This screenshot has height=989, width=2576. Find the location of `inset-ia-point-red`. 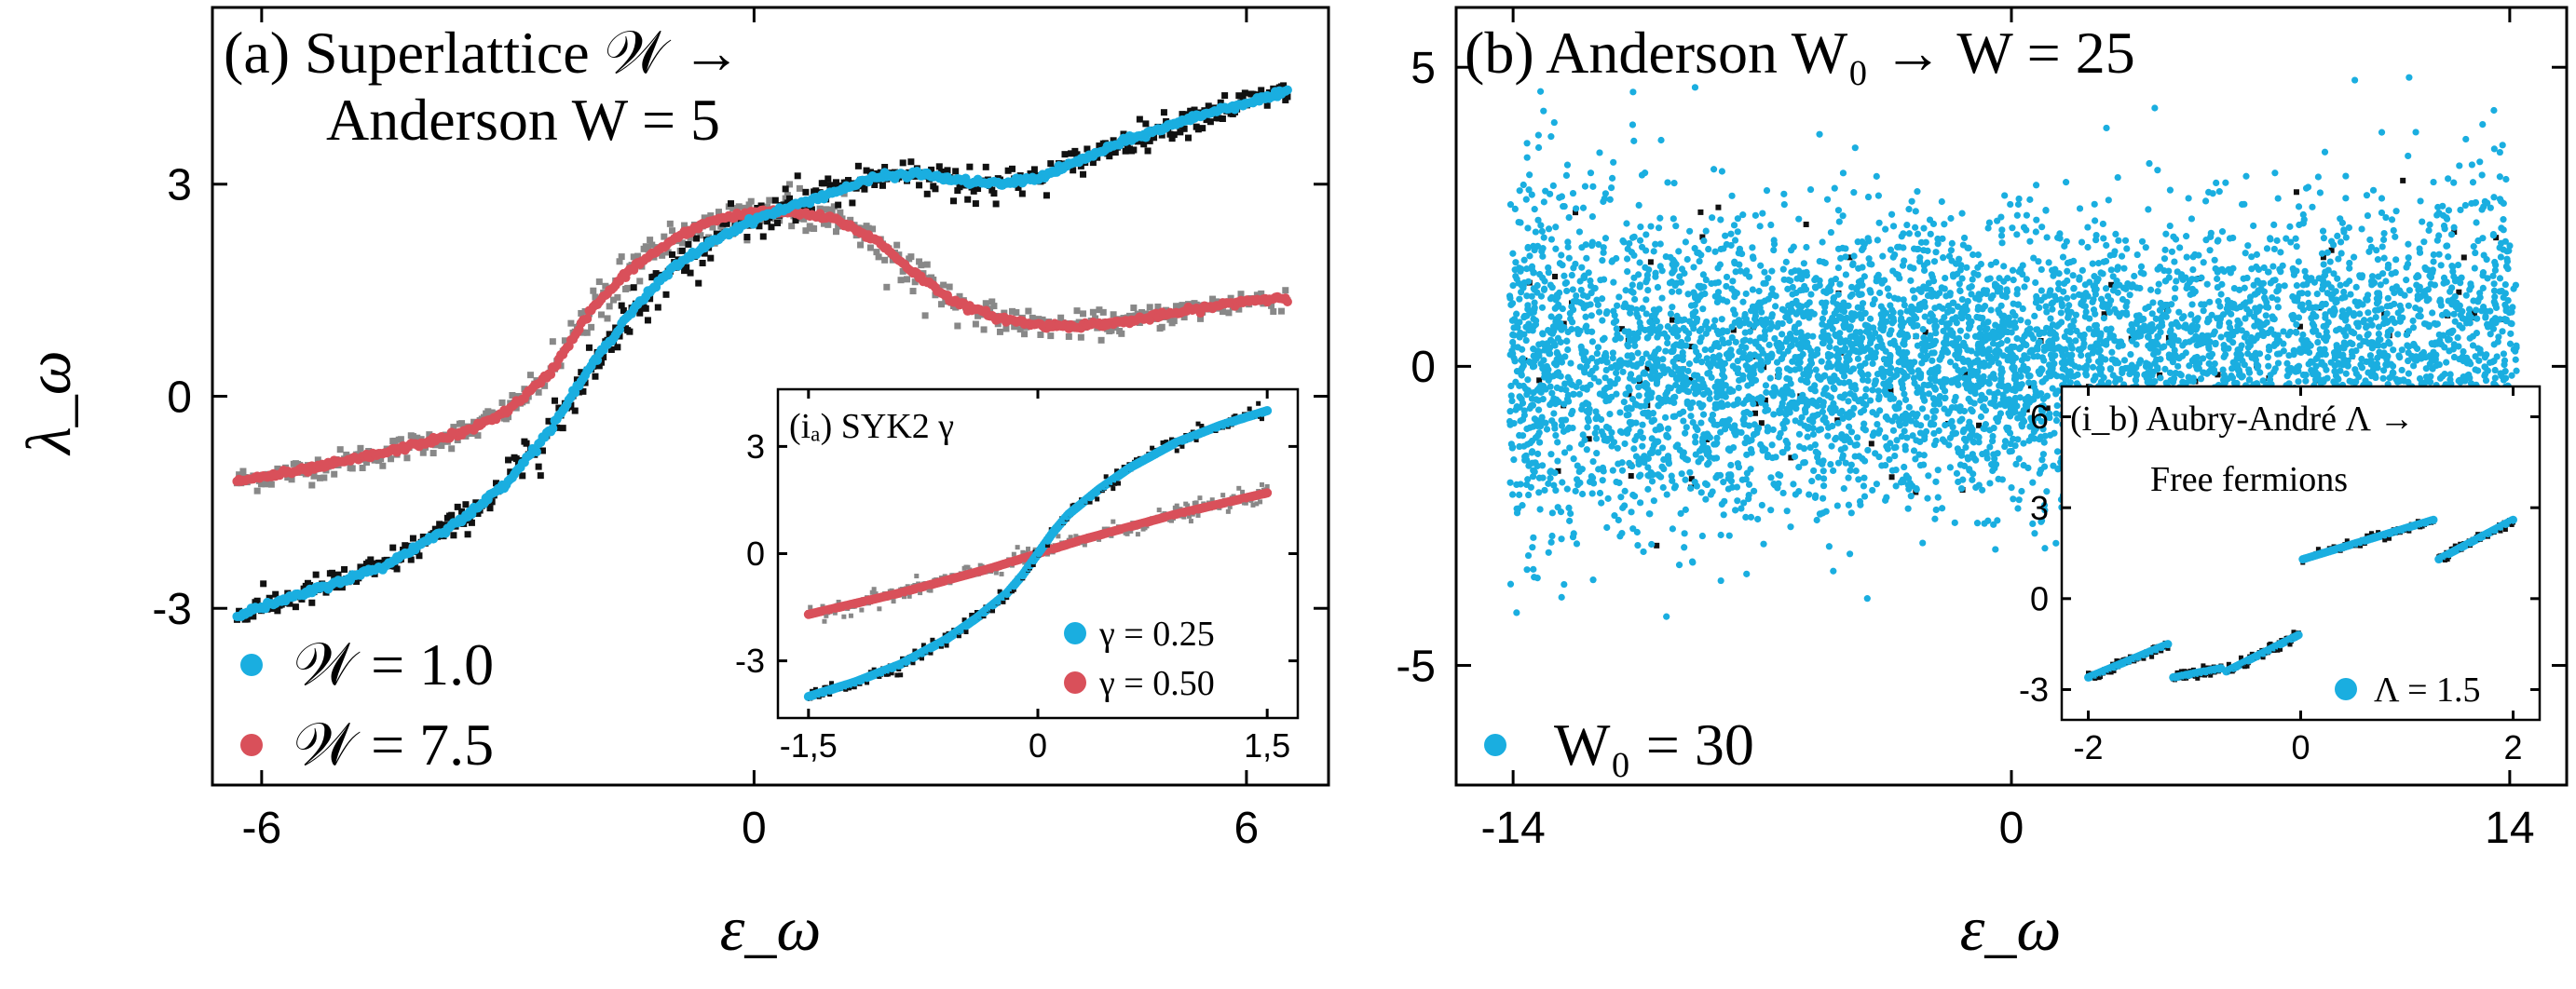

inset-ia-point-red is located at coordinates (1267, 493).